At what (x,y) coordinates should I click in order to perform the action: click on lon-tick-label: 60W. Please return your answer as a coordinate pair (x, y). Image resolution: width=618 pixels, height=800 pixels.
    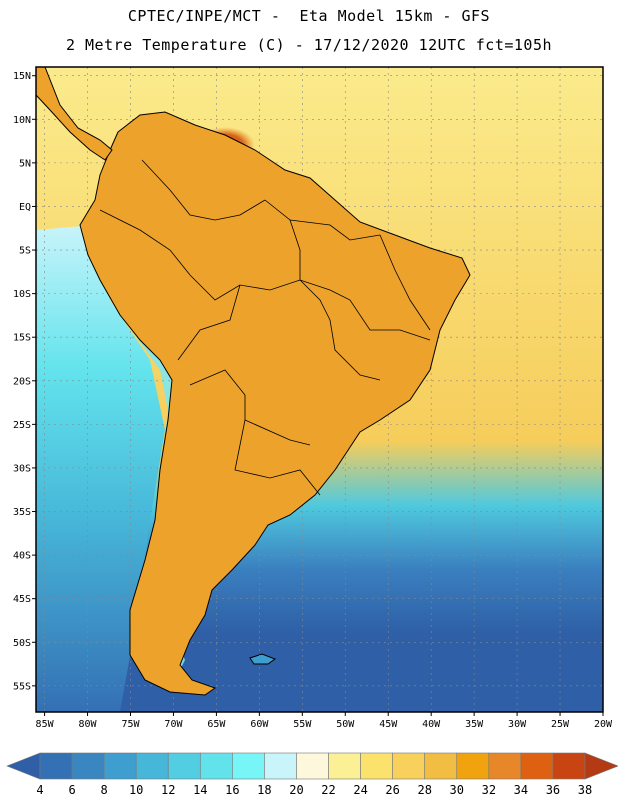
    Looking at the image, I should click on (259, 724).